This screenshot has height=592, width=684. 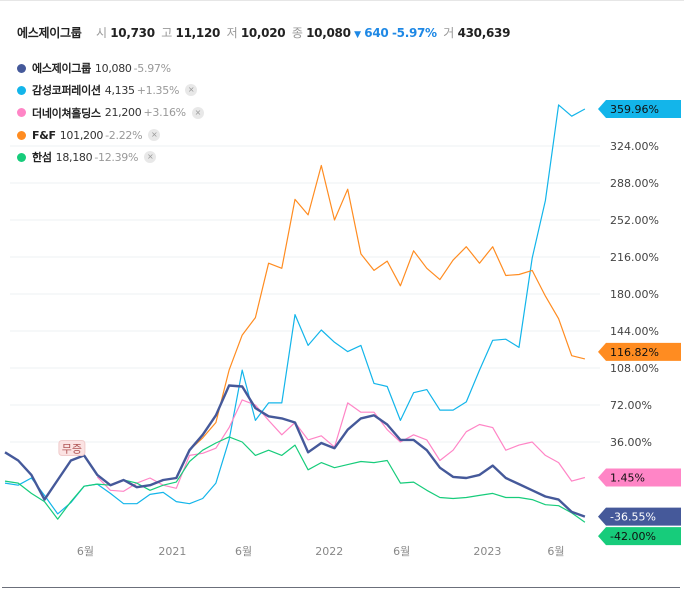 I want to click on legend-price: 101,200, so click(x=81, y=135).